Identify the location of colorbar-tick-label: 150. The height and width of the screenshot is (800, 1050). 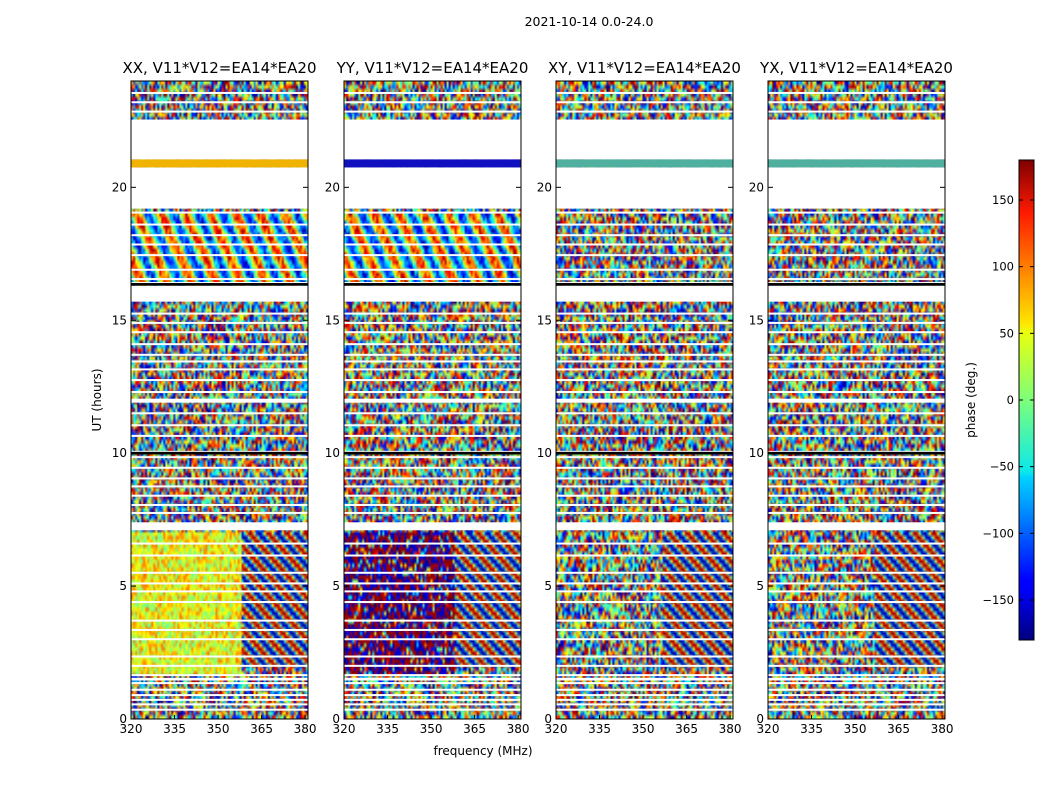
(1003, 200).